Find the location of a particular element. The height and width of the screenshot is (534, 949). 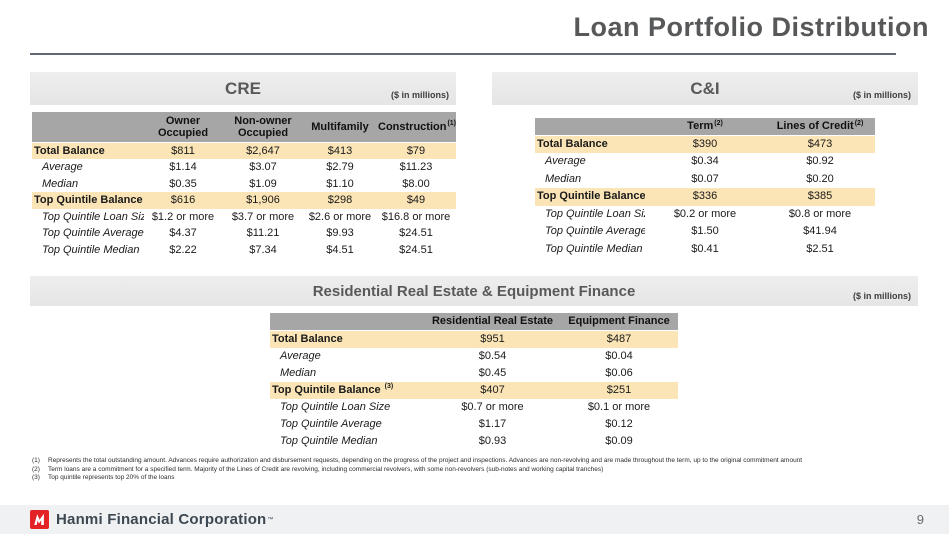

footer-bar: Hanmi Financial Corporation ™ 9 is located at coordinates (474, 519).